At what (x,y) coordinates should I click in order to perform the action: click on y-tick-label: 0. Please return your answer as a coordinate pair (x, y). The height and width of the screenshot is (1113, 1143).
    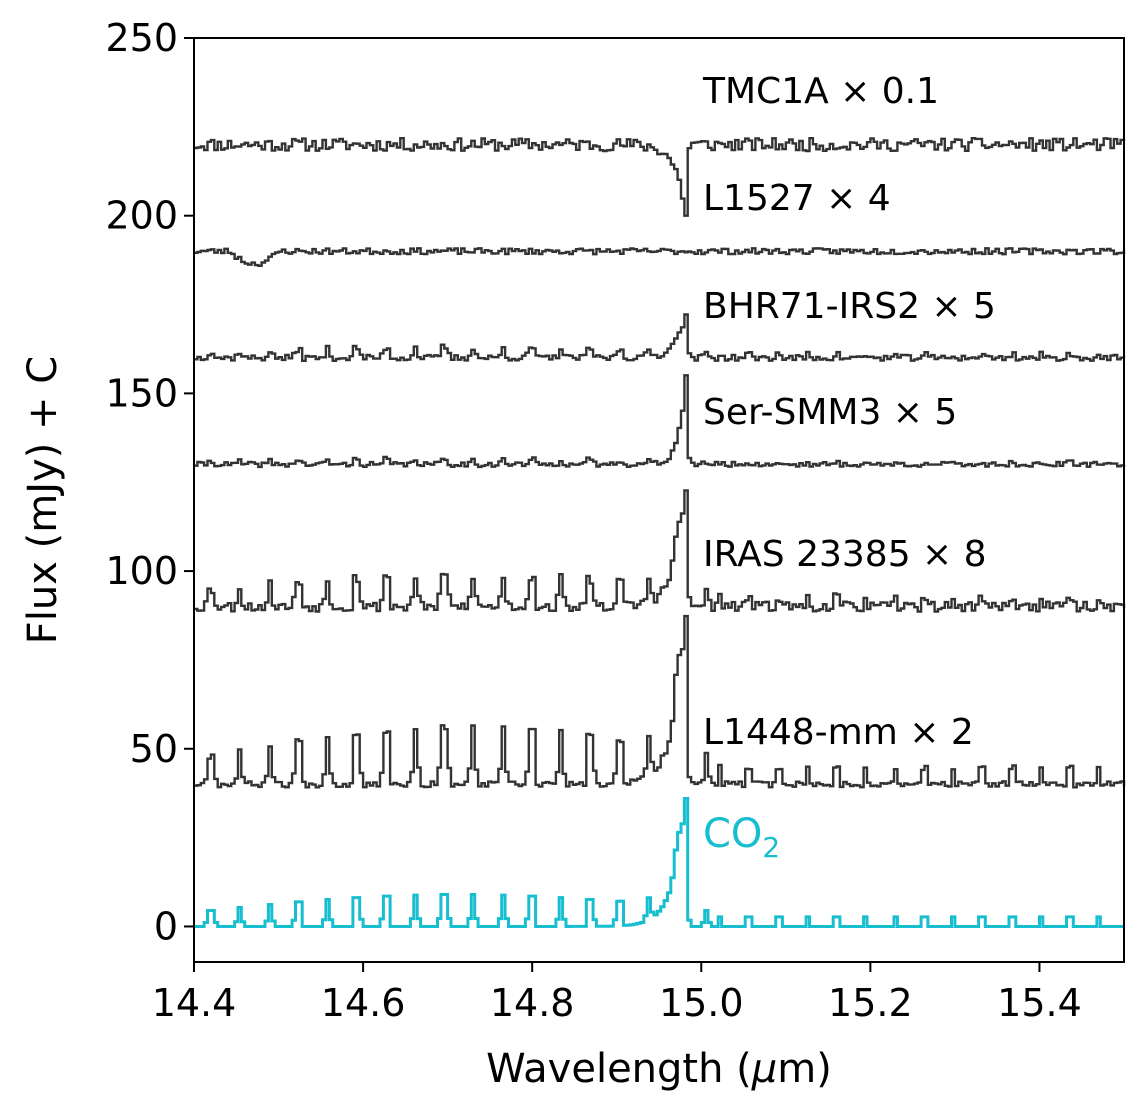
    Looking at the image, I should click on (166, 926).